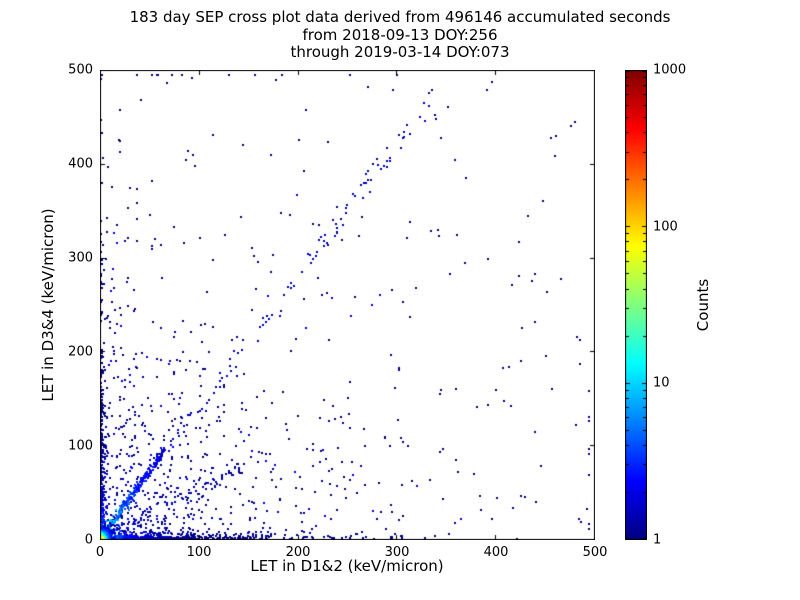 This screenshot has height=600, width=800. Describe the element at coordinates (298, 552) in the screenshot. I see `x-tick-label-200: 200` at that location.